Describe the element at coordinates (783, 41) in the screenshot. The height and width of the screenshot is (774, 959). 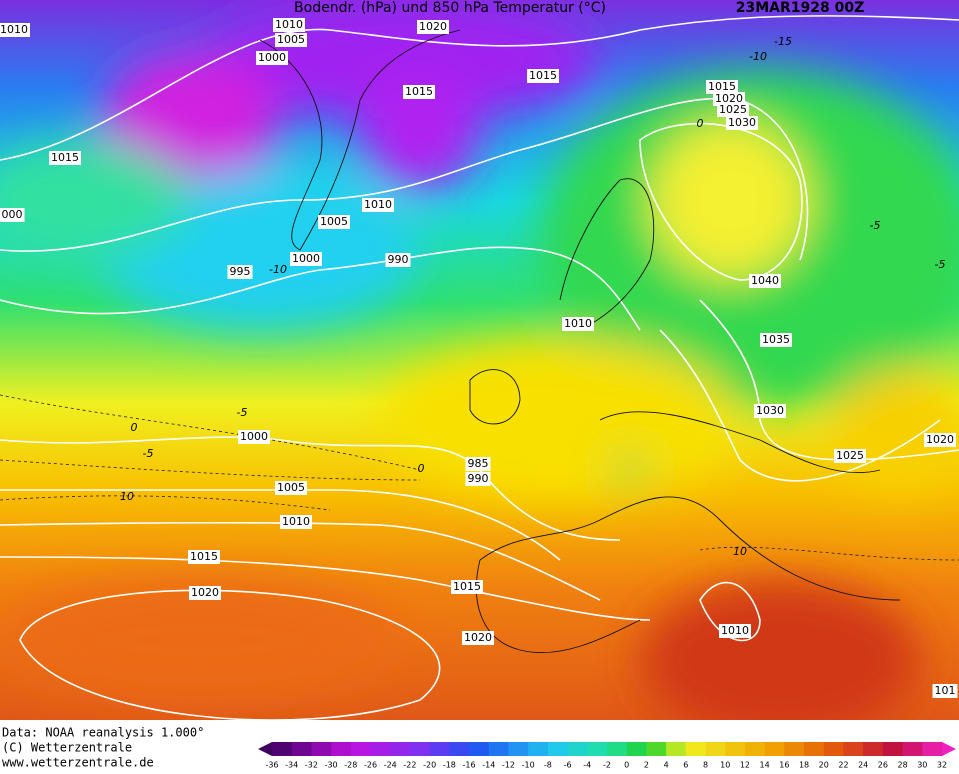
I see `temperature-label: -15` at that location.